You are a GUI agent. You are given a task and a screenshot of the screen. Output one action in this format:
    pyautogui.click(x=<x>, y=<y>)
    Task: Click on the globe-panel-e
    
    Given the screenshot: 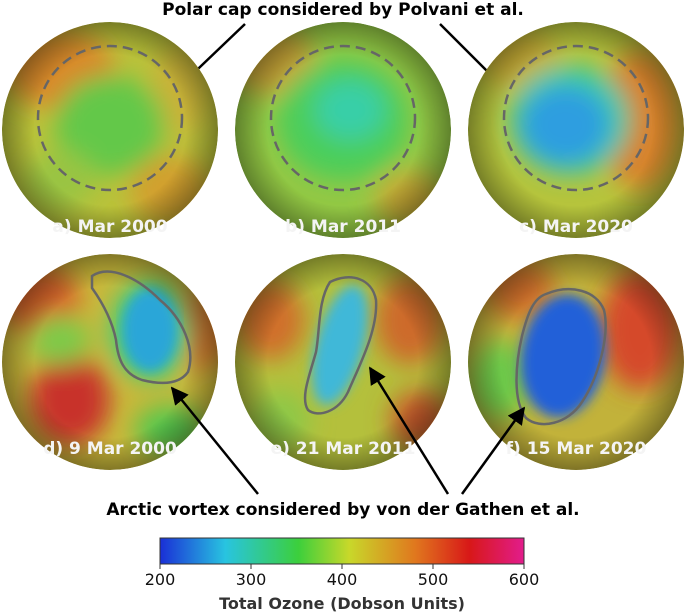 What is the action you would take?
    pyautogui.click(x=343, y=362)
    